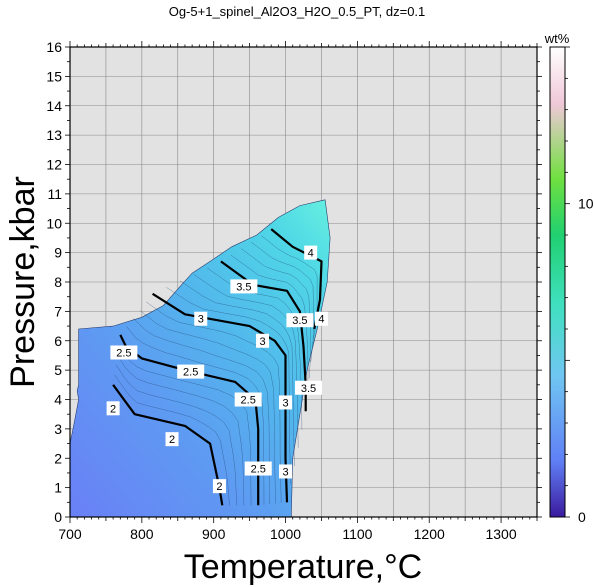 The image size is (594, 587). What do you see at coordinates (214, 534) in the screenshot?
I see `x-tick-label: 900` at bounding box center [214, 534].